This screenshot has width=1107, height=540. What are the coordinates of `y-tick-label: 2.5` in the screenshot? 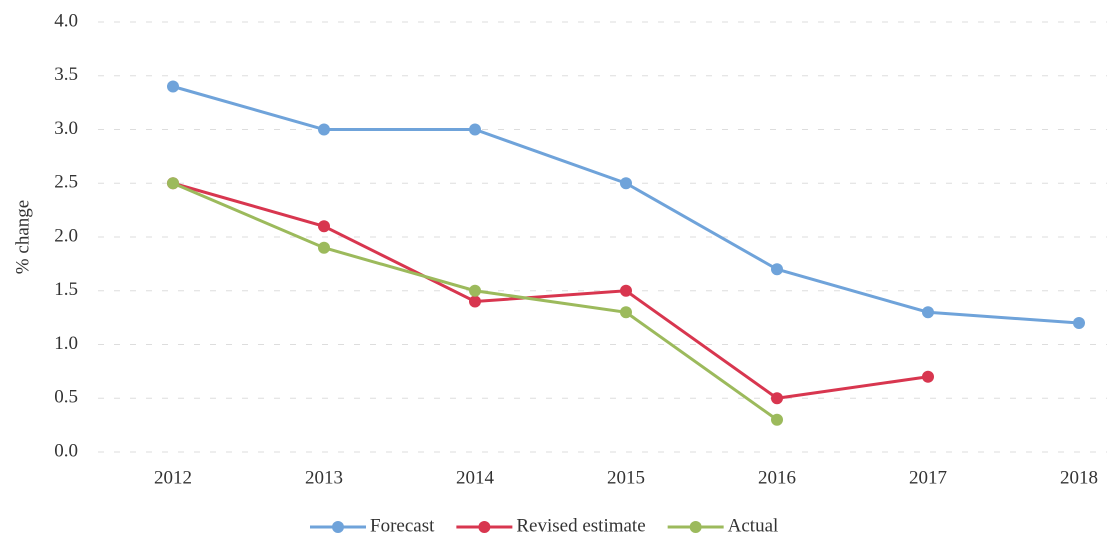 It's located at (66, 182).